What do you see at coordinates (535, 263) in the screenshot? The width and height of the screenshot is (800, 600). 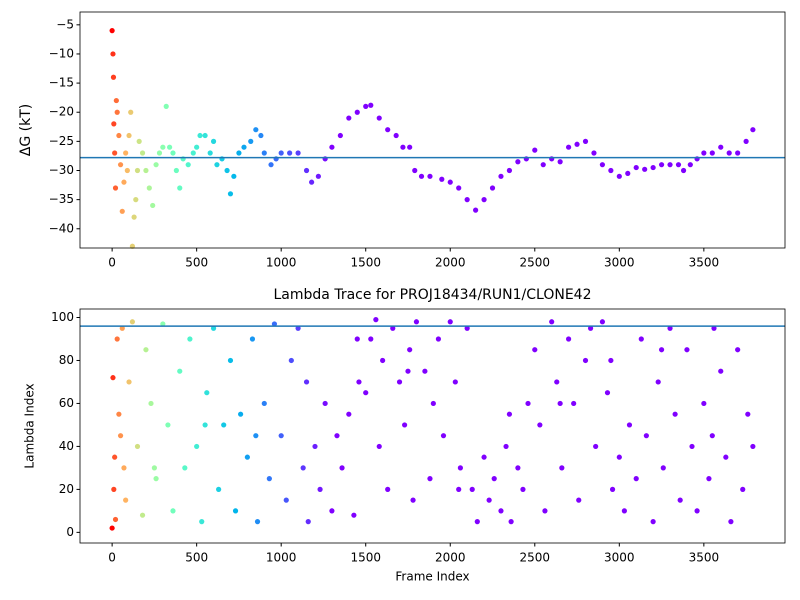 I see `x-tick-label: 2500` at bounding box center [535, 263].